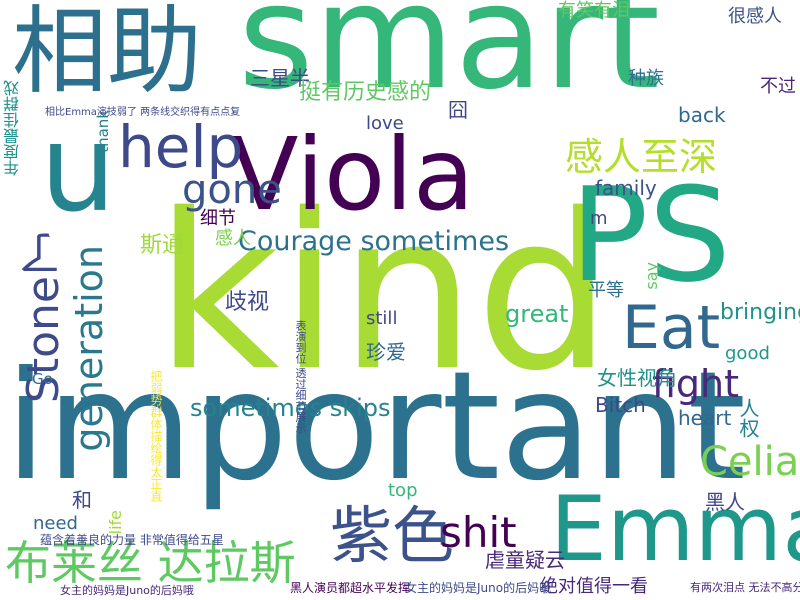 The width and height of the screenshot is (800, 600). Describe the element at coordinates (392, 535) in the screenshot. I see `word-zise: 紫色` at that location.